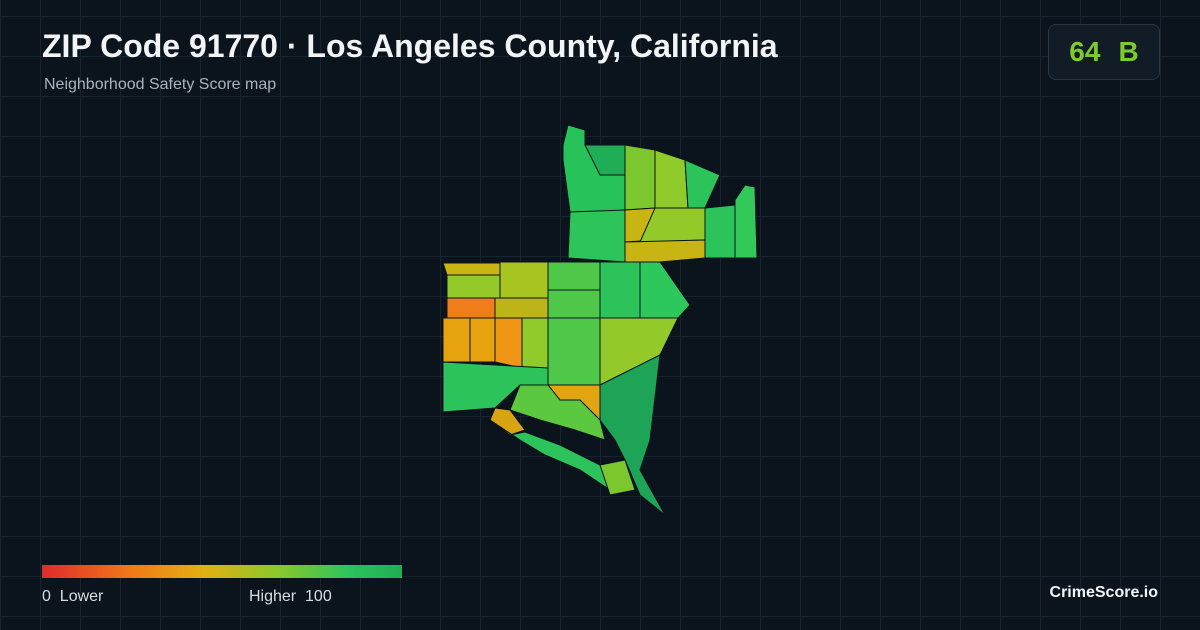  I want to click on legend-min-value: 0, so click(46, 596).